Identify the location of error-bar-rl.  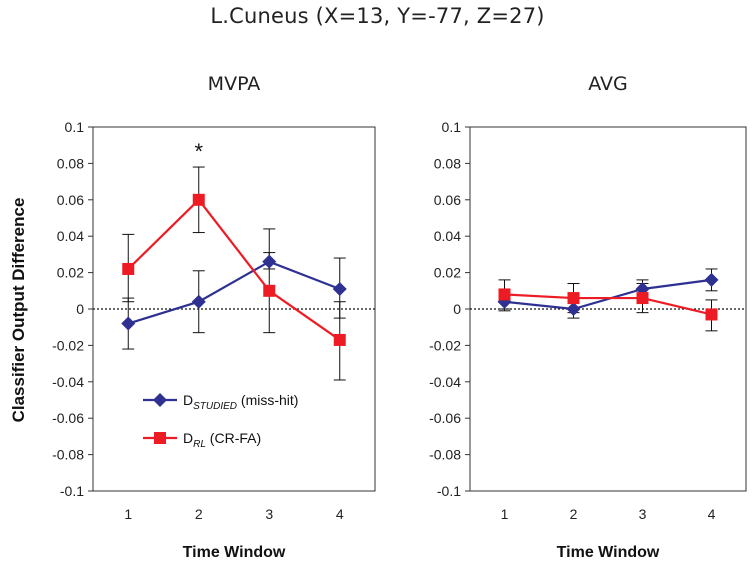
(269, 281).